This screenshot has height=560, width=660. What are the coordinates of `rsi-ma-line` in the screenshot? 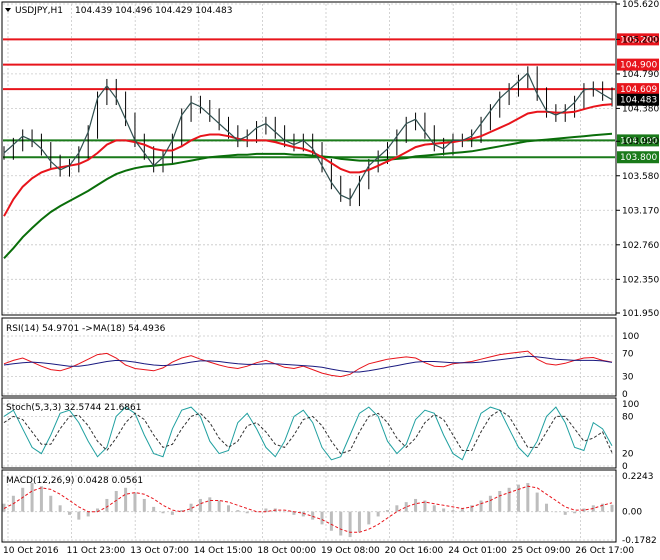 It's located at (308, 364).